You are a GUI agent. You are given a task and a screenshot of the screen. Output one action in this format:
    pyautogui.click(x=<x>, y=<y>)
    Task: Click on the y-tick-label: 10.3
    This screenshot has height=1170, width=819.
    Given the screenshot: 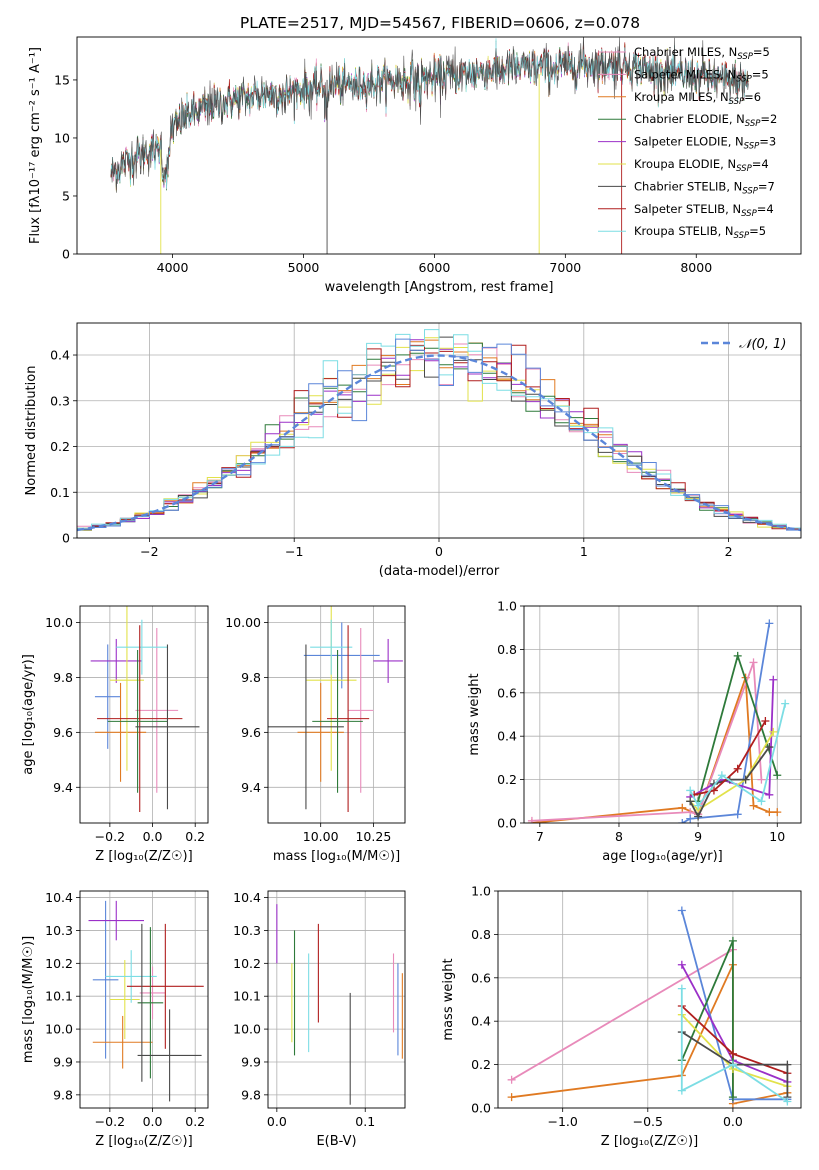 What is the action you would take?
    pyautogui.click(x=247, y=930)
    